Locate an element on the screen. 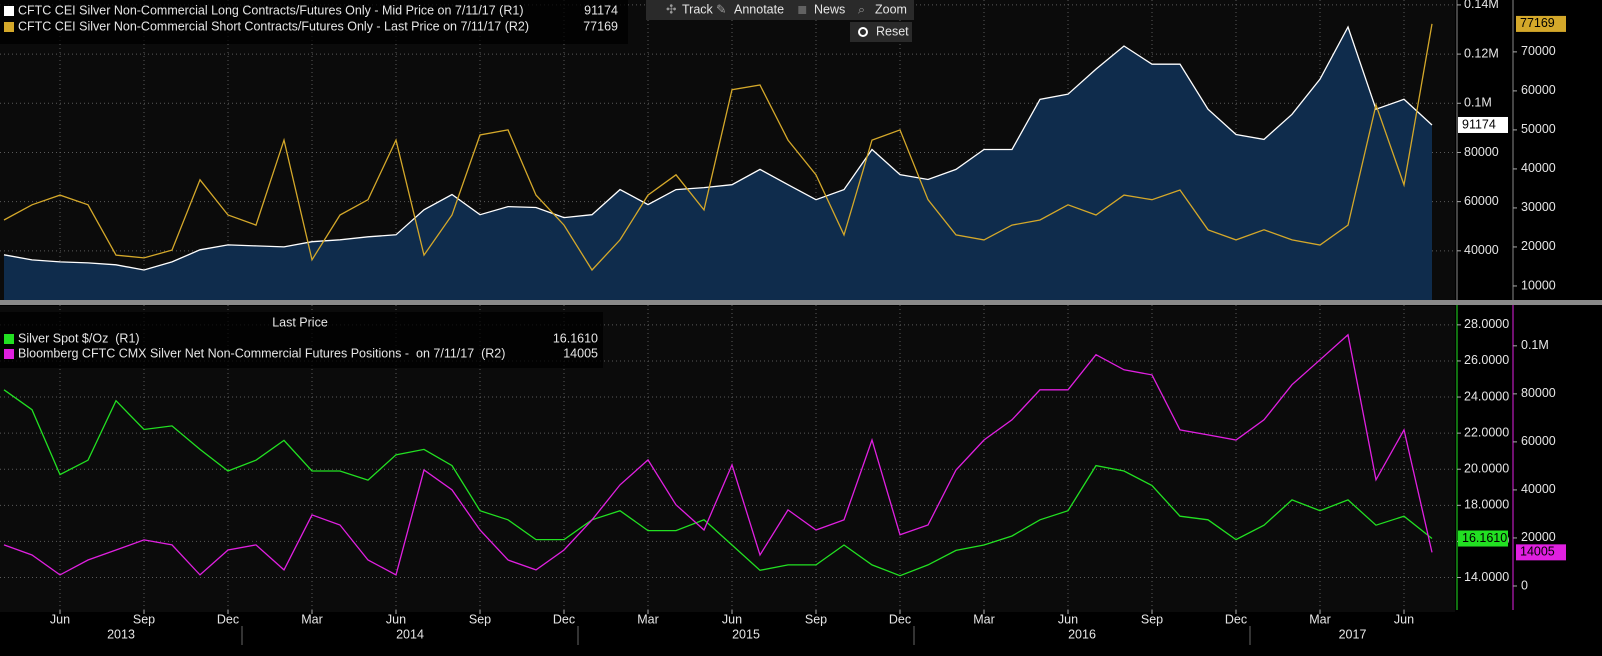  y-tick-label: 20.0000 is located at coordinates (1486, 469).